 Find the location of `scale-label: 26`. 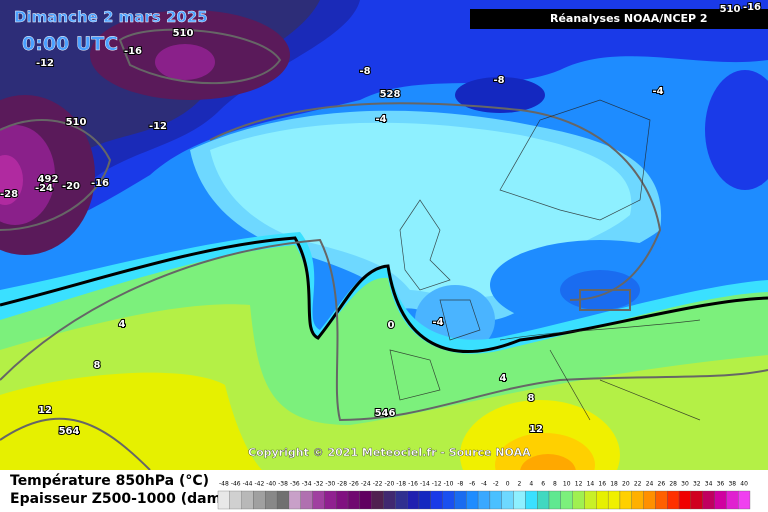

scale-label: 26 is located at coordinates (662, 484).